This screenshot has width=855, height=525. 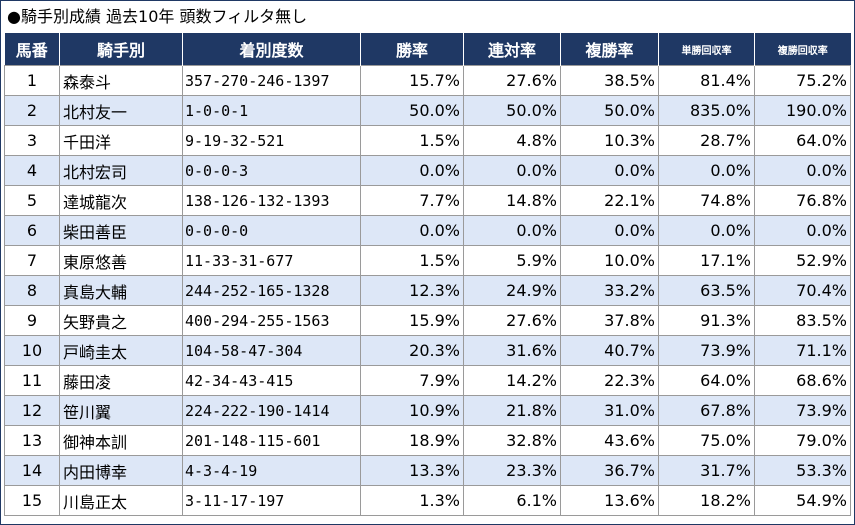 What do you see at coordinates (427, 470) in the screenshot?
I see `table-row: 14 内田博幸 4-3-4-19 13.3% 23.3% 36.7% 31.7% 53.3%` at bounding box center [427, 470].